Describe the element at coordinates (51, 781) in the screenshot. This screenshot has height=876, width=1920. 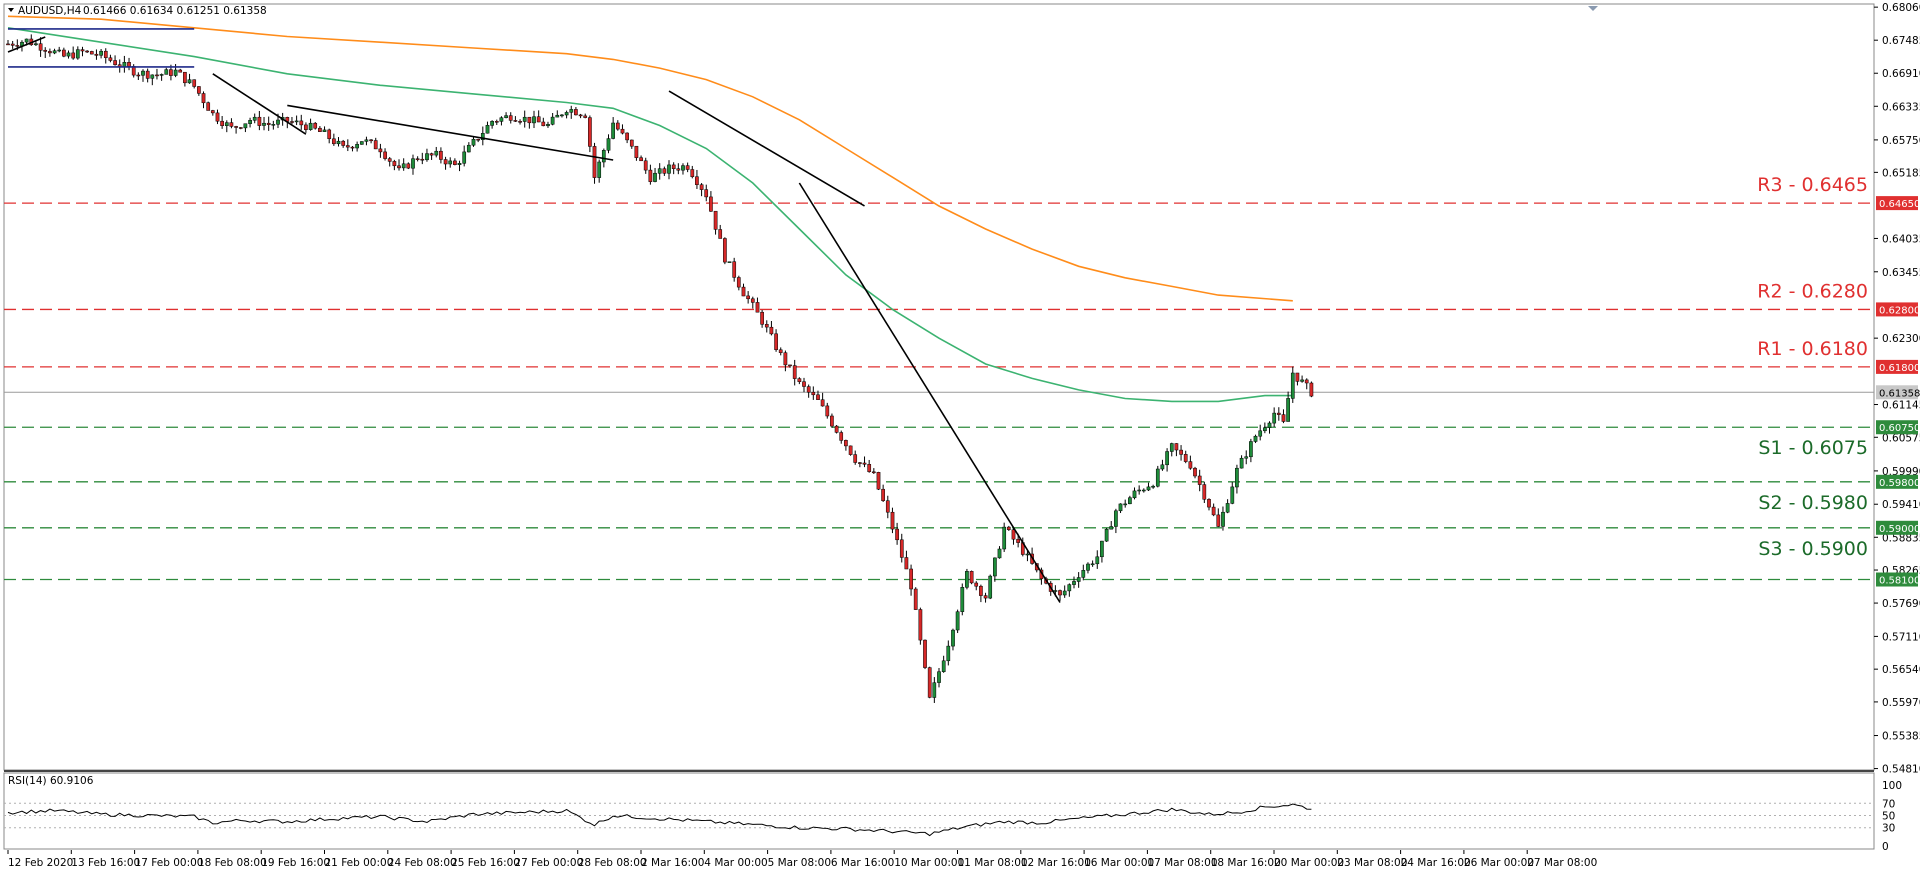
I see `rsi-label: RSI(14) 60.9106` at that location.